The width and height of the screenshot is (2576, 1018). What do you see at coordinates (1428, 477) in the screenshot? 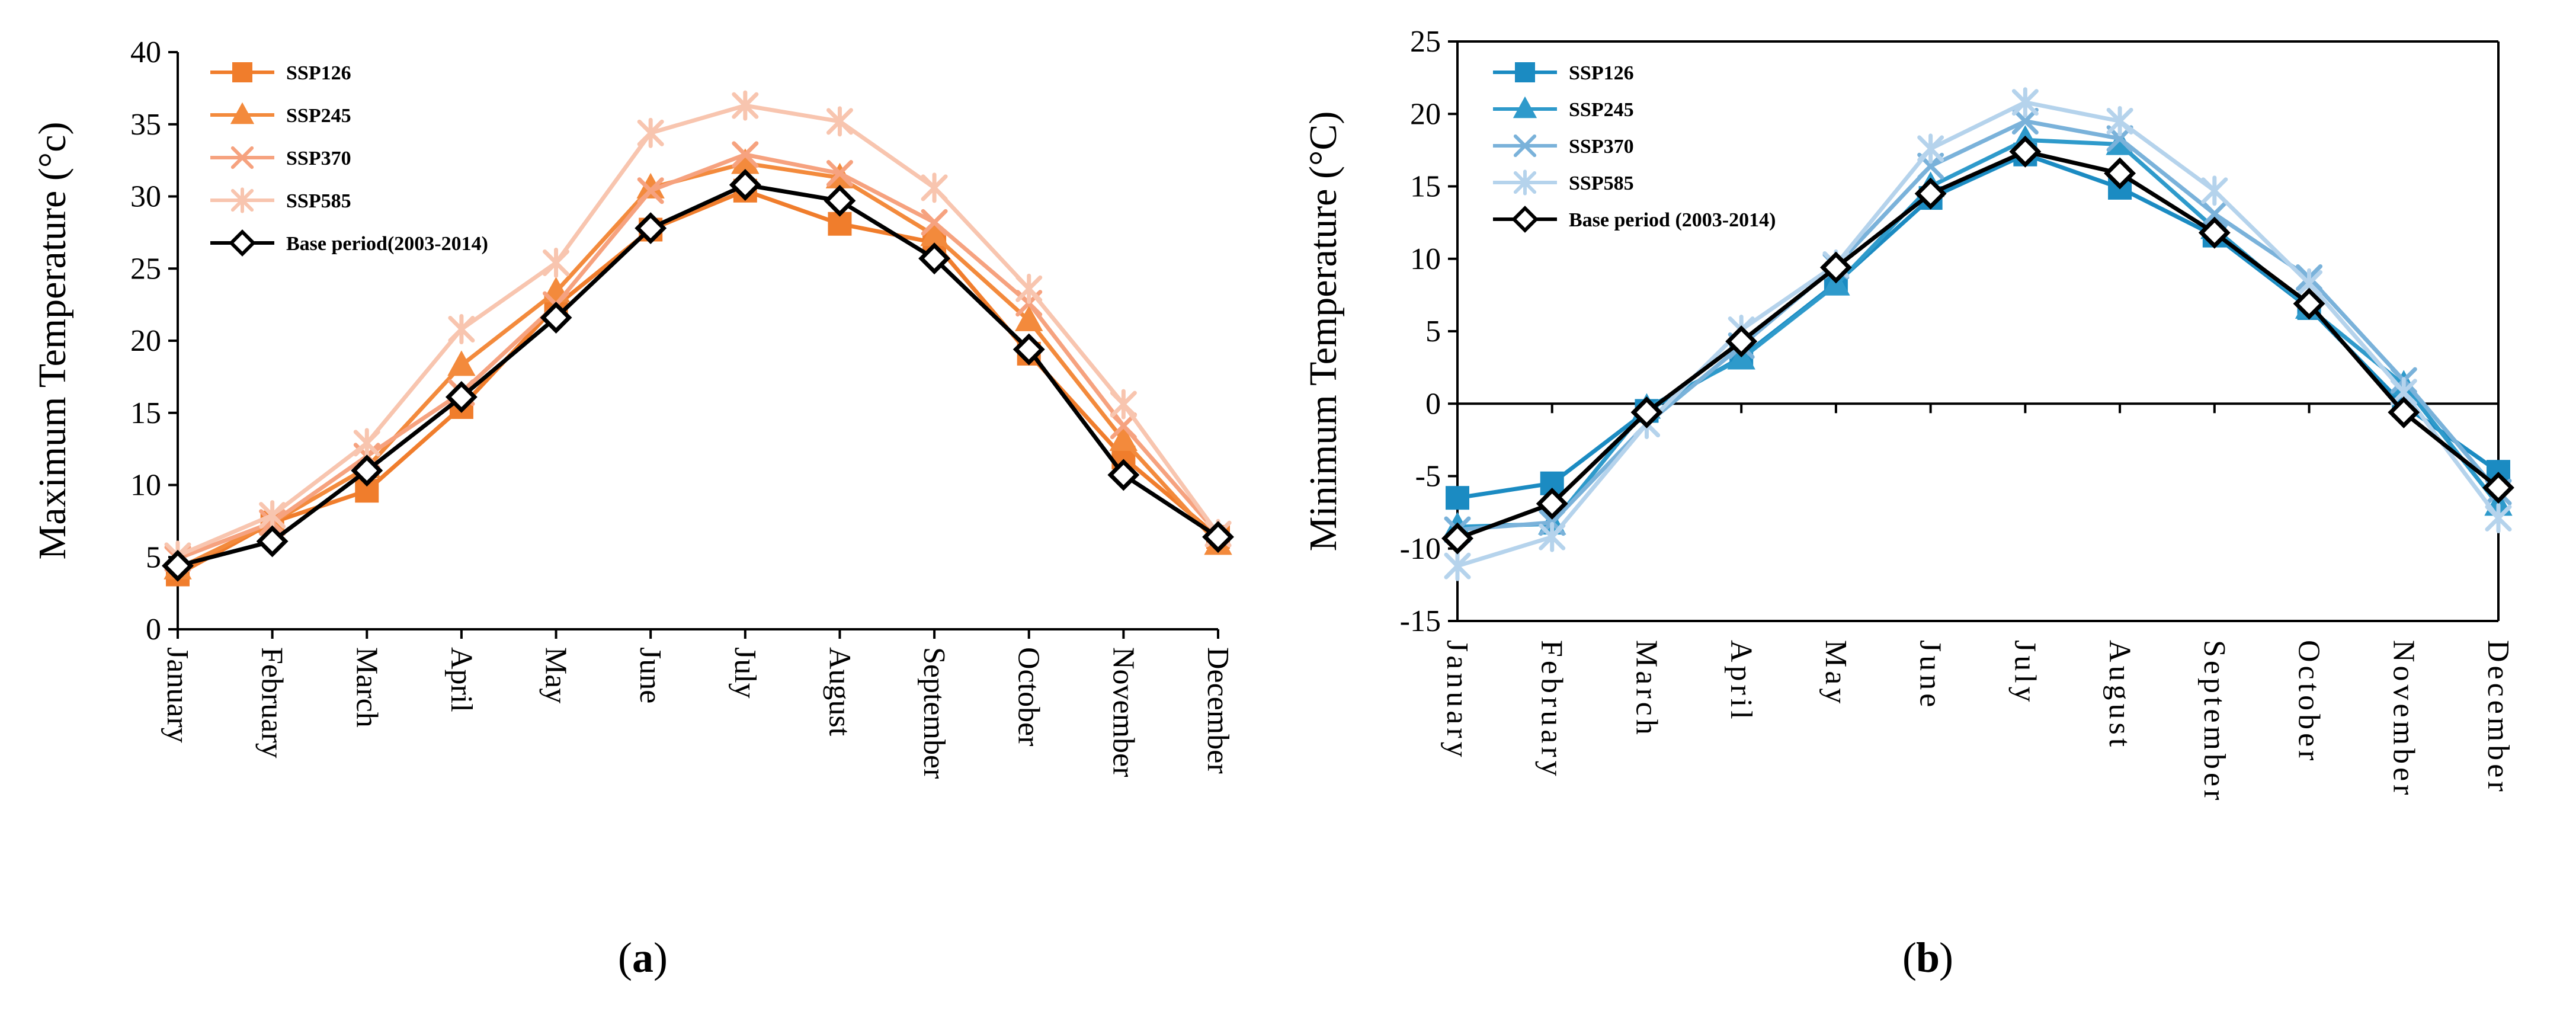
I see `panel-b-ytick-label: -5` at bounding box center [1428, 477].